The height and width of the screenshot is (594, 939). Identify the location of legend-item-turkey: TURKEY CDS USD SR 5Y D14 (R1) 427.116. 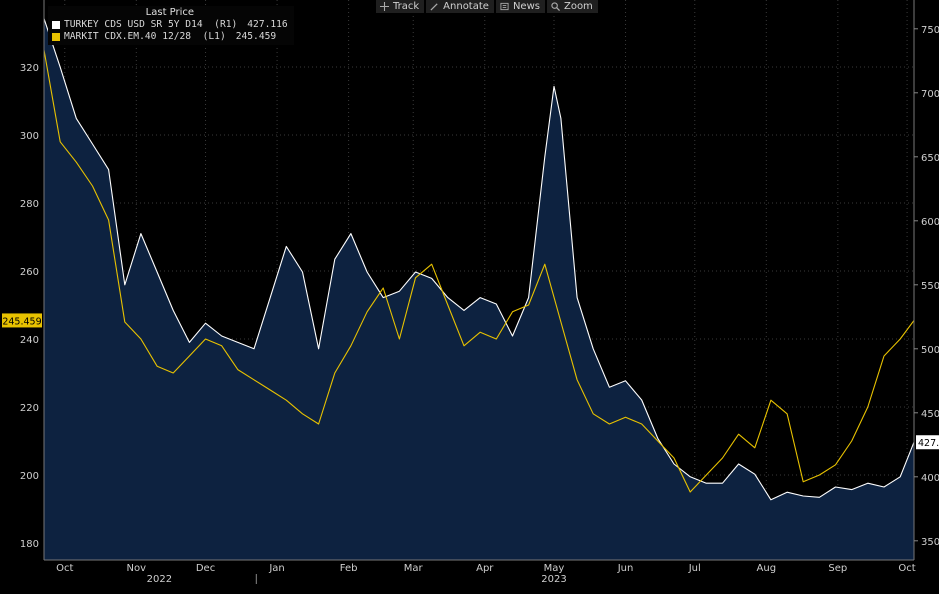
(170, 25).